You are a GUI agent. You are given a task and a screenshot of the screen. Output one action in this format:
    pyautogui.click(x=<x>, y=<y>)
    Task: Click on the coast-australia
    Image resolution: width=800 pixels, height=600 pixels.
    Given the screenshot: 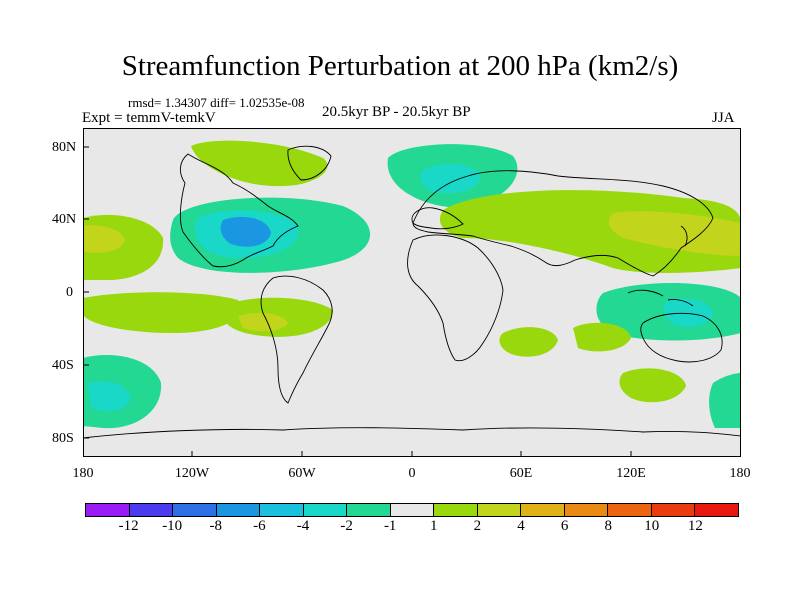 What is the action you would take?
    pyautogui.click(x=681, y=337)
    